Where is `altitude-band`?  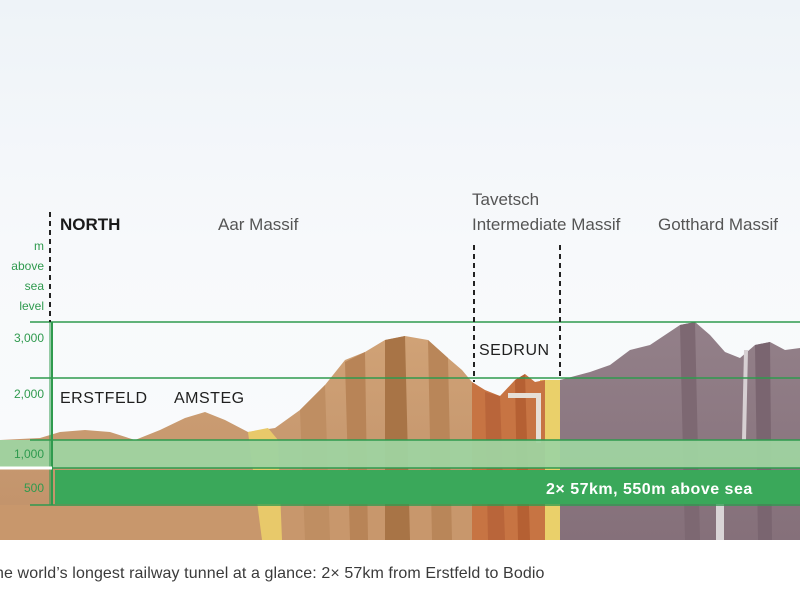
altitude-band is located at coordinates (400, 454).